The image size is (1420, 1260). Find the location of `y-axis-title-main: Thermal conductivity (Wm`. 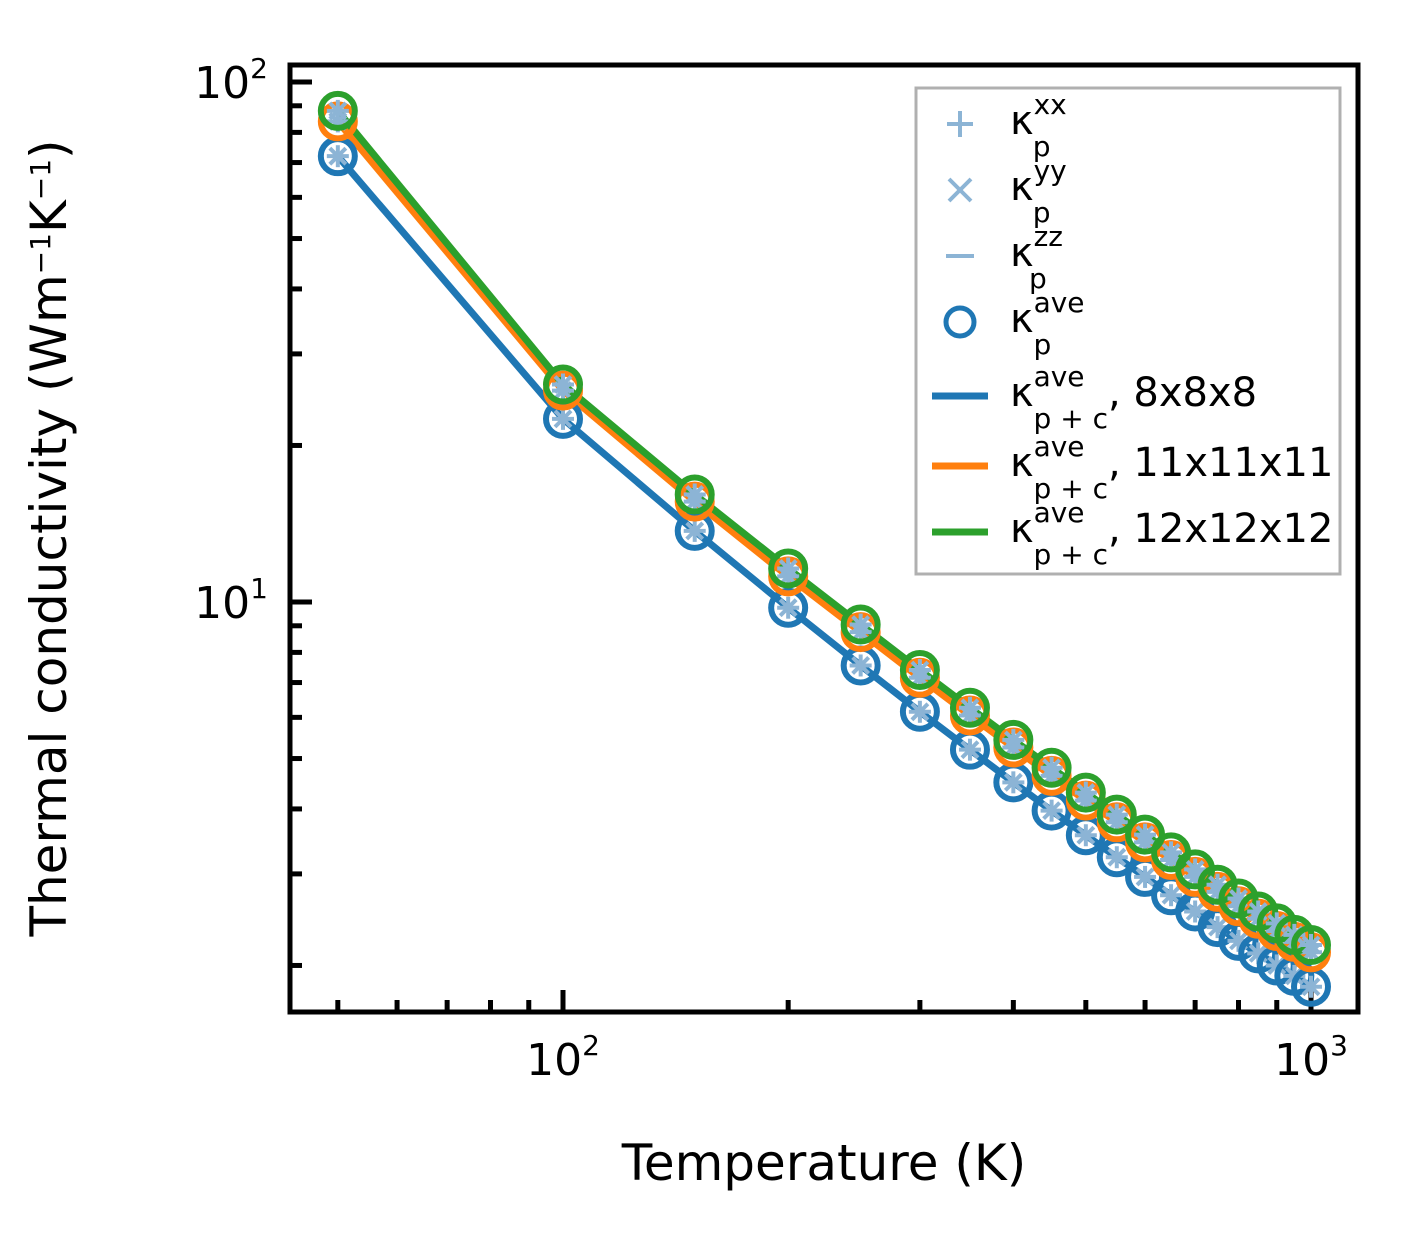

y-axis-title-main: Thermal conductivity (Wm is located at coordinates (49, 605).